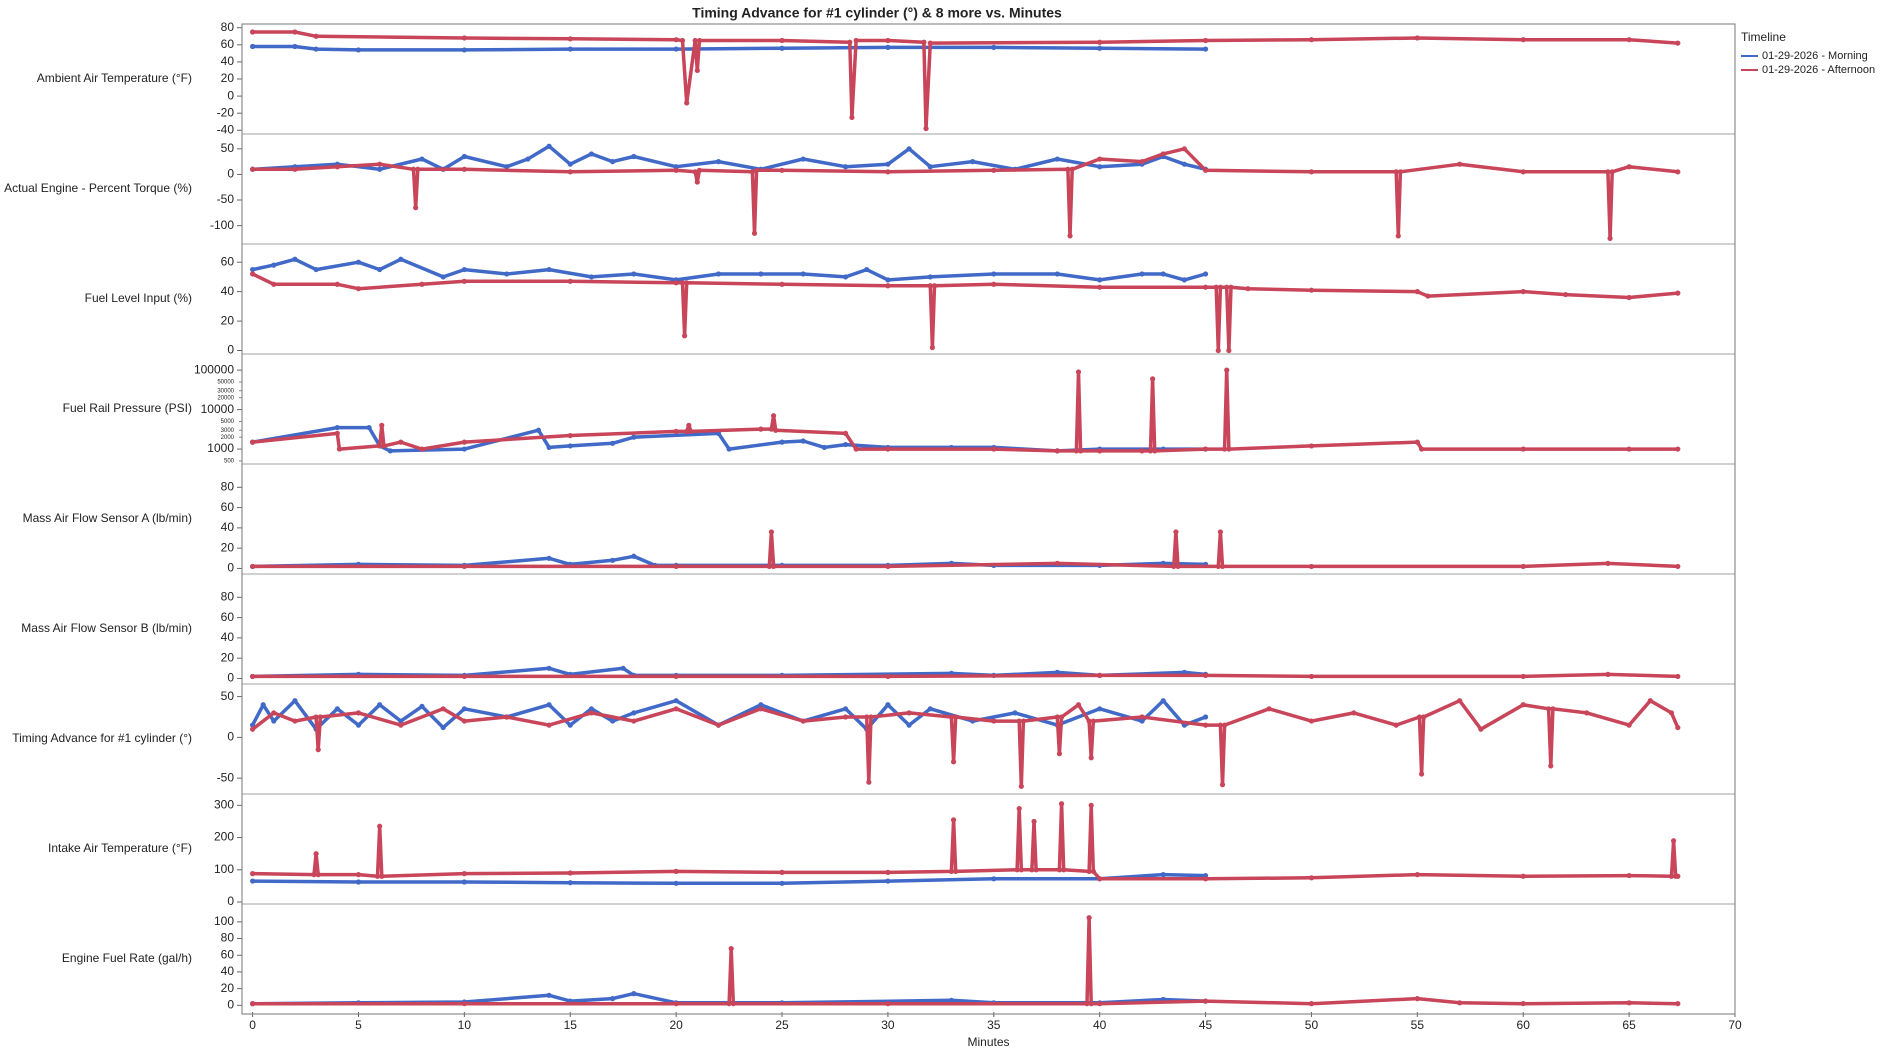 Image resolution: width=1900 pixels, height=1056 pixels. What do you see at coordinates (1629, 1025) in the screenshot?
I see `x-tick-label: 65` at bounding box center [1629, 1025].